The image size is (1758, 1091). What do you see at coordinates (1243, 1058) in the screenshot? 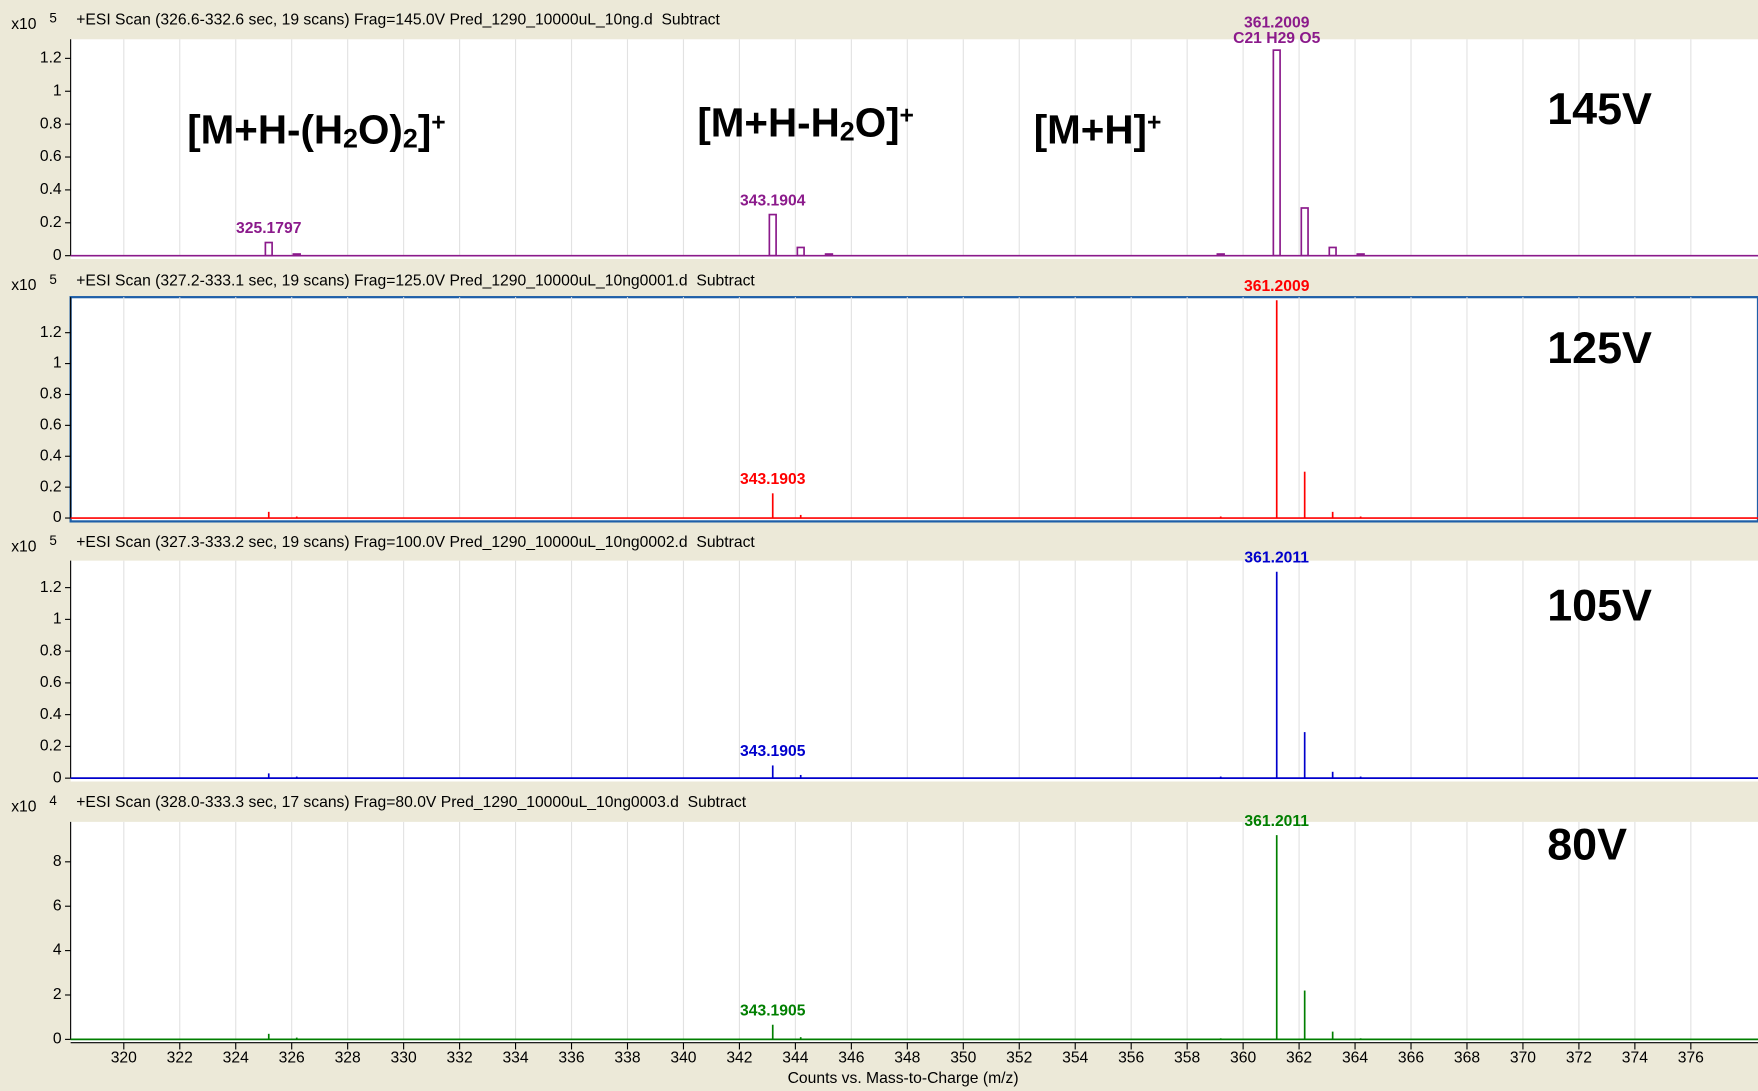
I see `x-tick-label: 360` at bounding box center [1243, 1058].